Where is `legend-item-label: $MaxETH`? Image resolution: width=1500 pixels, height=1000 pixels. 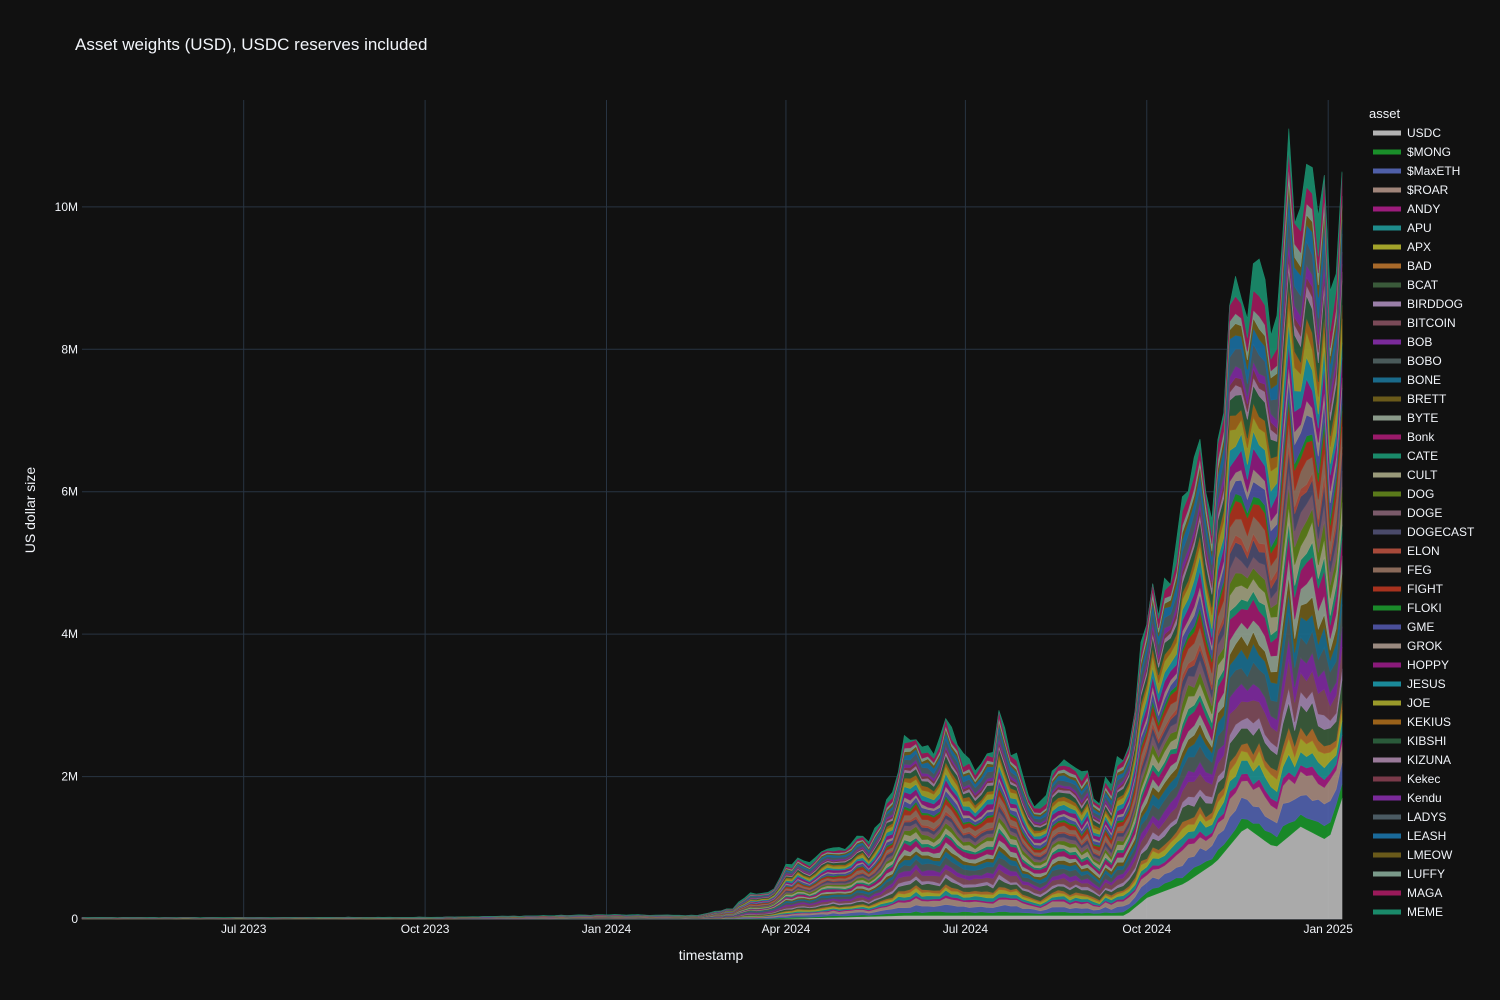
legend-item-label: $MaxETH is located at coordinates (1433, 171).